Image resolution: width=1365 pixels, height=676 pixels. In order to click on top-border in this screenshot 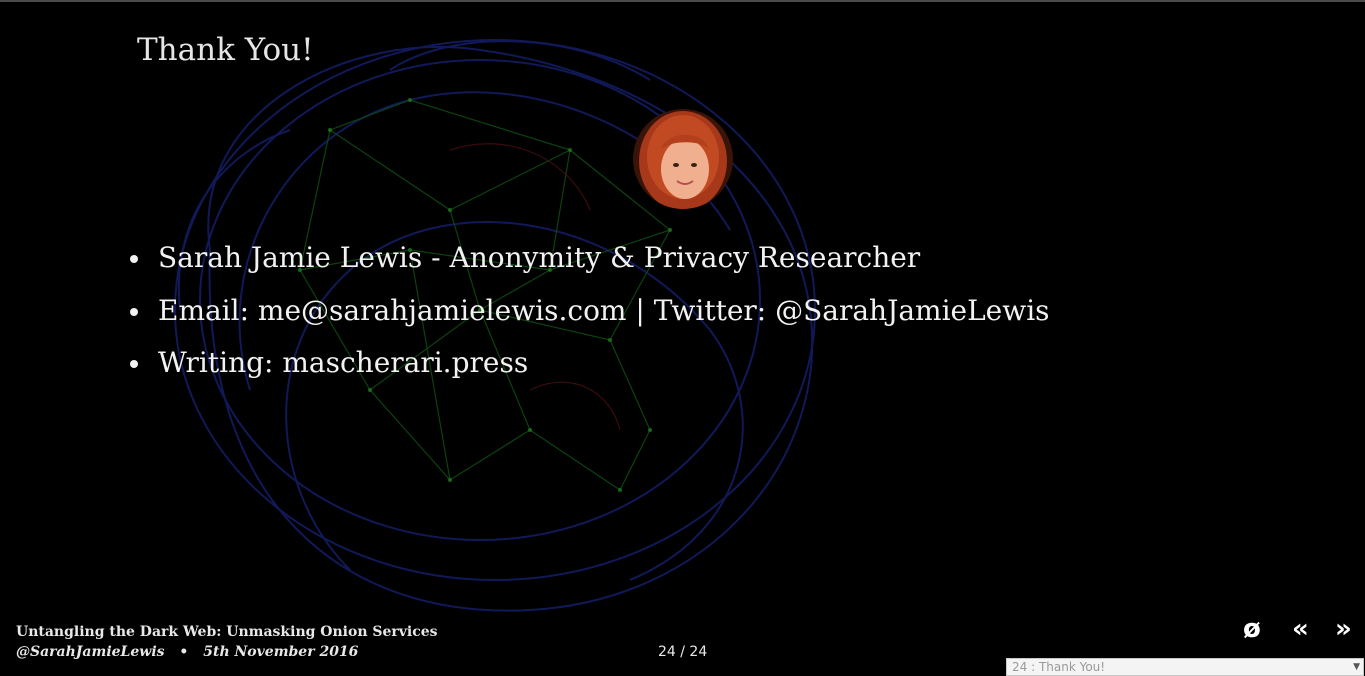, I will do `click(682, 1)`.